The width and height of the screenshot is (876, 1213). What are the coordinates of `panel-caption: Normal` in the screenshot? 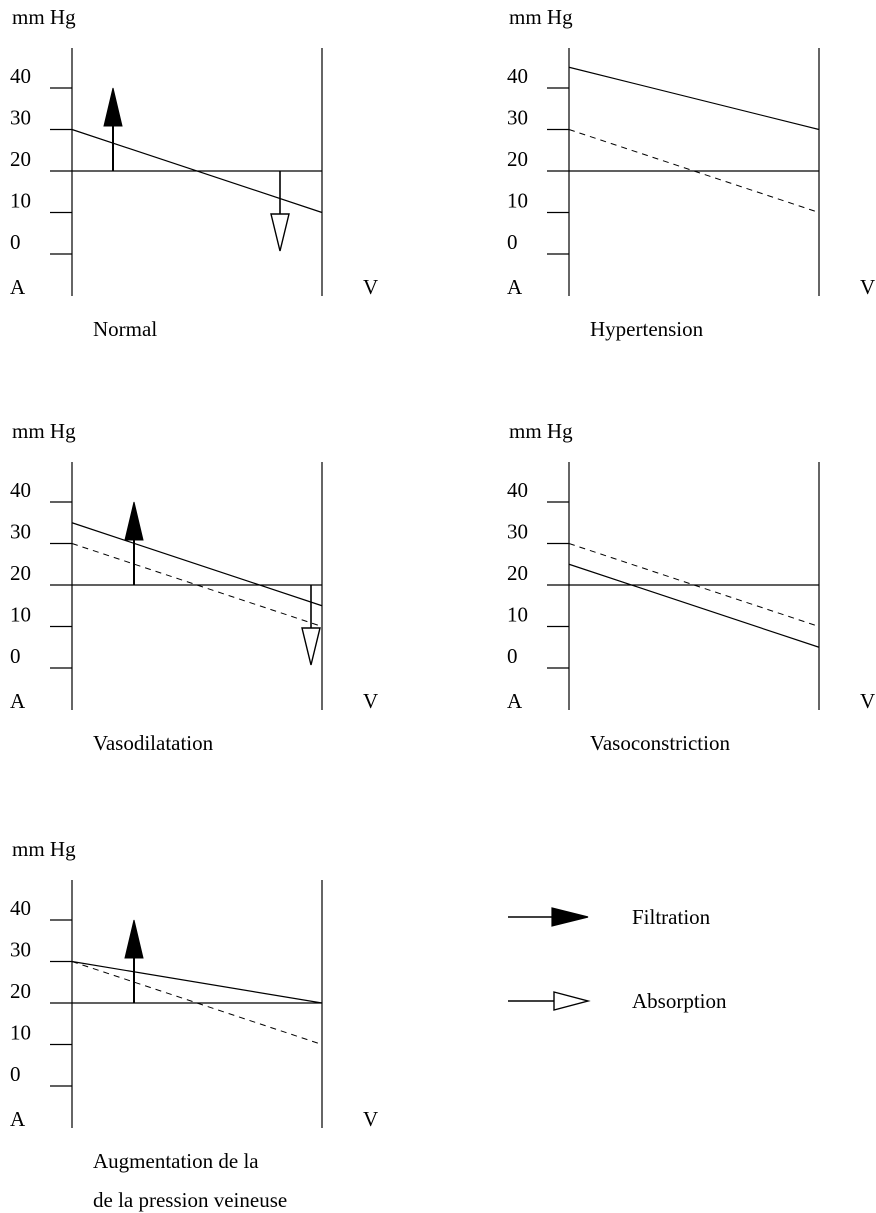 It's located at (125, 329).